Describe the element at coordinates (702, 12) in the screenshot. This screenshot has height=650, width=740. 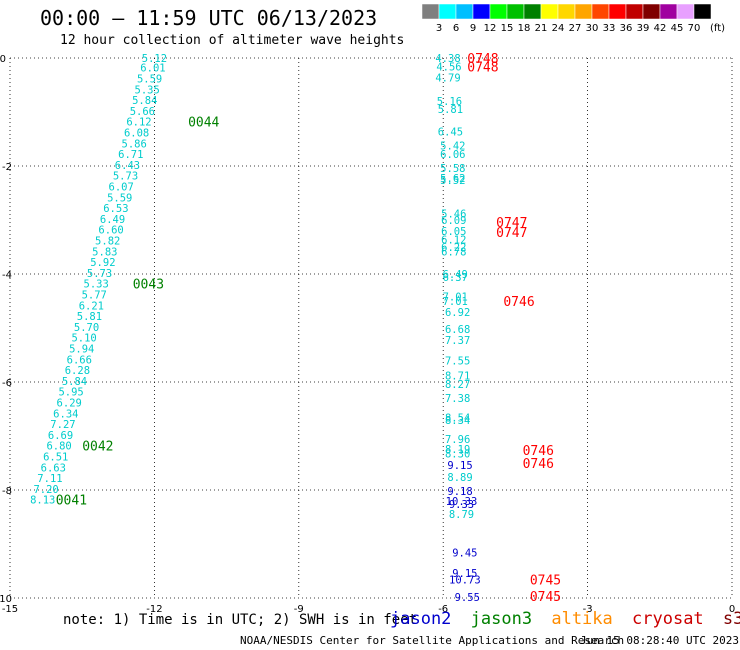
I see `colorbar-swatch` at that location.